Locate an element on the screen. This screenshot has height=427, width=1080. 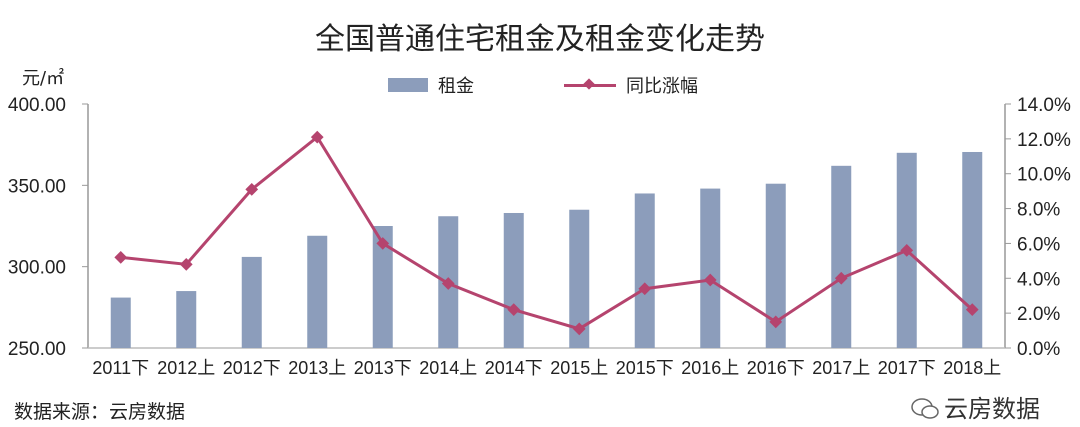
x-tick-label: 2017下 is located at coordinates (907, 368).